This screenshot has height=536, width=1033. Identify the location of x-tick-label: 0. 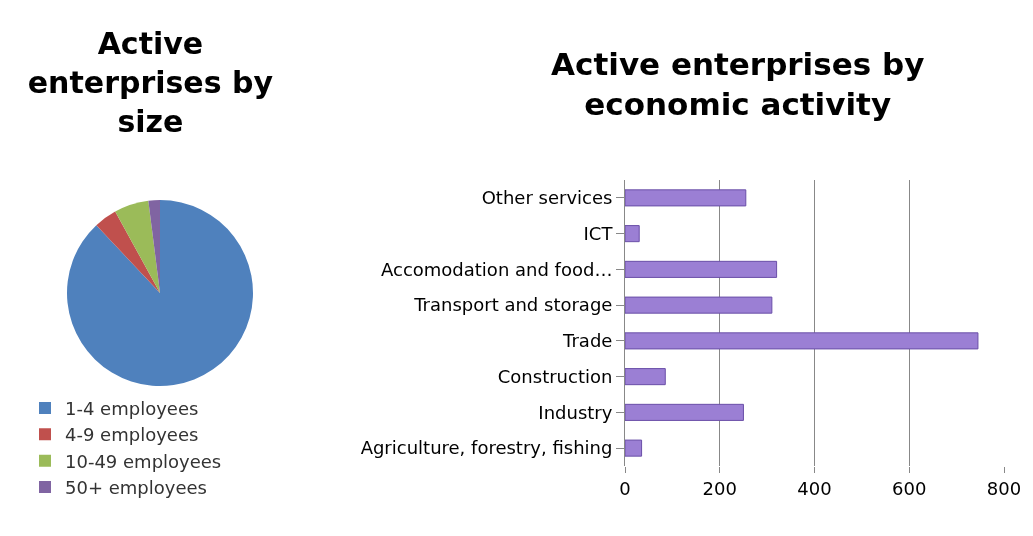
(625, 488).